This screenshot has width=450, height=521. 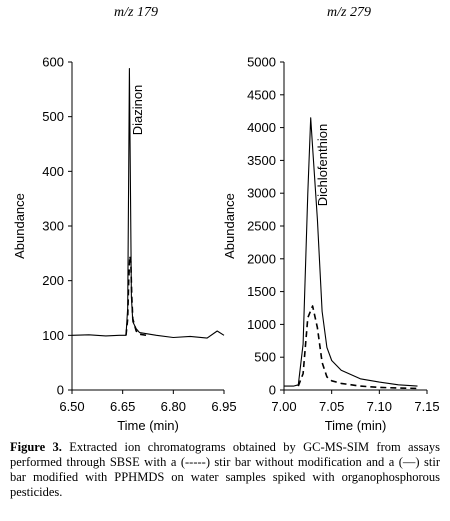 I want to click on x-tick-label: 7.05, so click(x=331, y=406).